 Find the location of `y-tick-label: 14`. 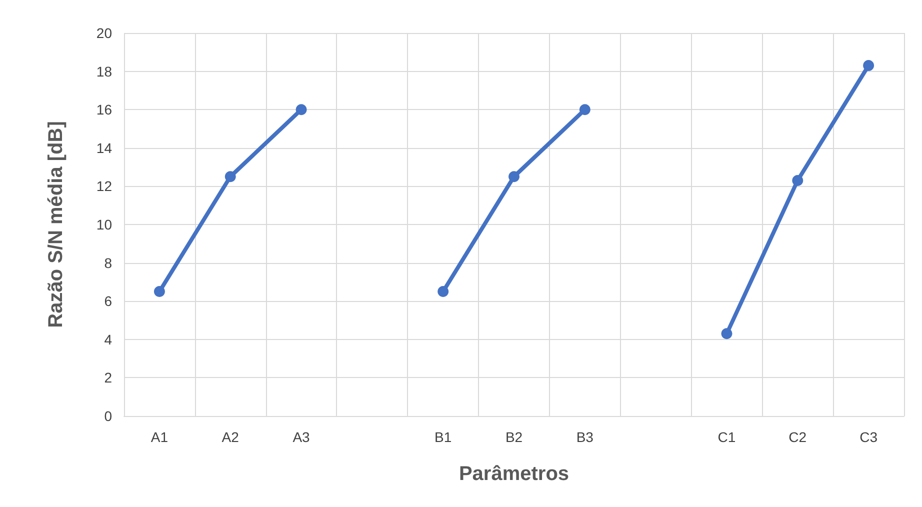

y-tick-label: 14 is located at coordinates (104, 148).